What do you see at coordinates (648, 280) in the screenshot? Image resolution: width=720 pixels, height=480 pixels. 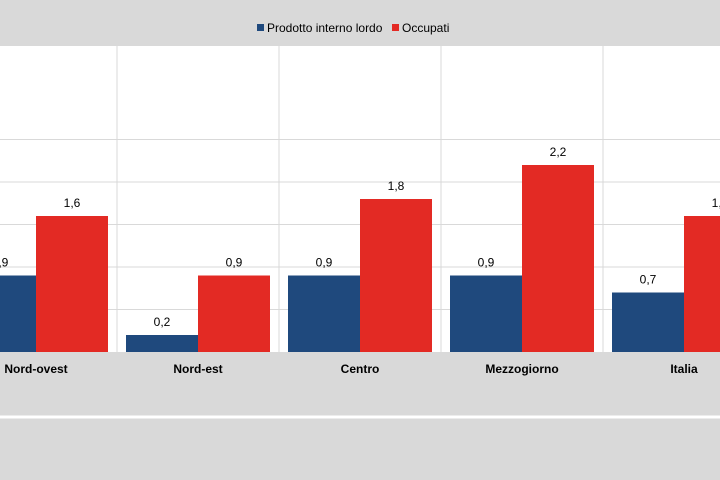 I see `data-label: 0,7` at bounding box center [648, 280].